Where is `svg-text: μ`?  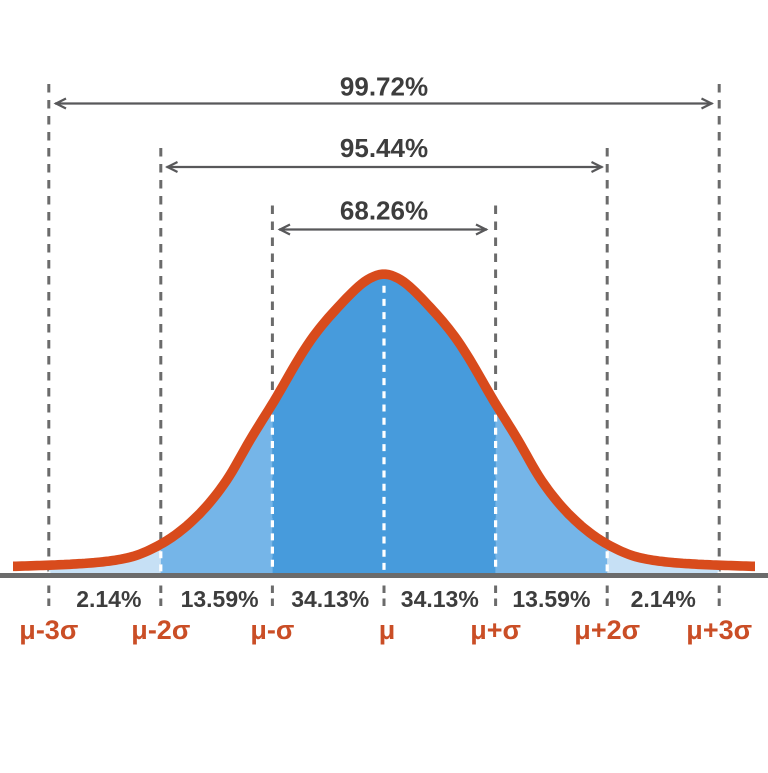
svg-text: μ is located at coordinates (387, 630).